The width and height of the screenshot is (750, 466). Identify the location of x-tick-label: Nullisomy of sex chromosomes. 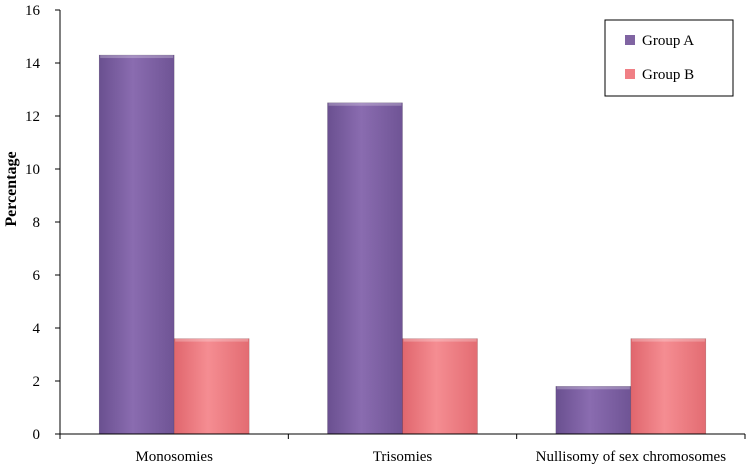
(631, 457).